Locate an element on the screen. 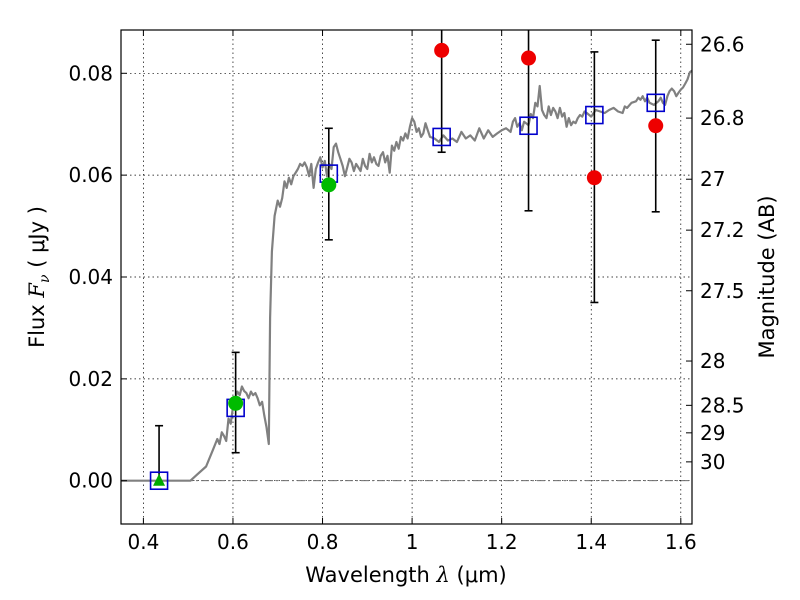 The image size is (800, 600). x-tick-labels: 0.4 0.6 0.8 1 1.2 1.4 1.6 is located at coordinates (411, 542).